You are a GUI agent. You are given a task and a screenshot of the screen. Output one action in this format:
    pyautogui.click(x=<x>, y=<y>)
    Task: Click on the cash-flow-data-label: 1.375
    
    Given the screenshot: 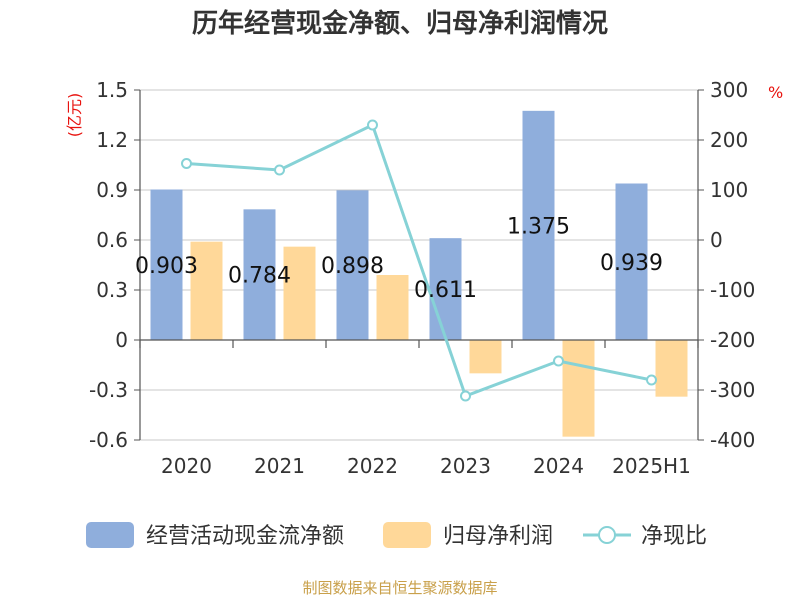 What is the action you would take?
    pyautogui.click(x=538, y=226)
    